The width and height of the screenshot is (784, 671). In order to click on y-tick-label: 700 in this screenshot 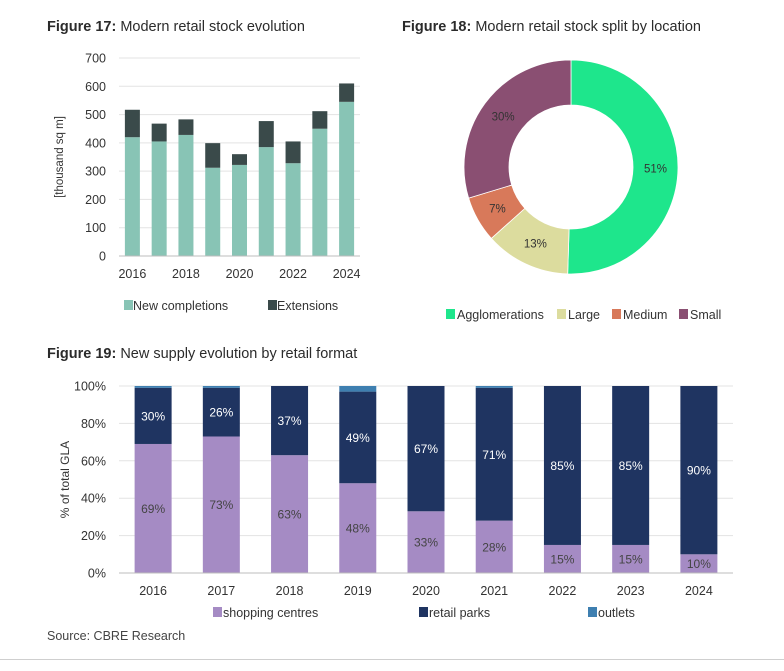, I will do `click(95, 59)`.